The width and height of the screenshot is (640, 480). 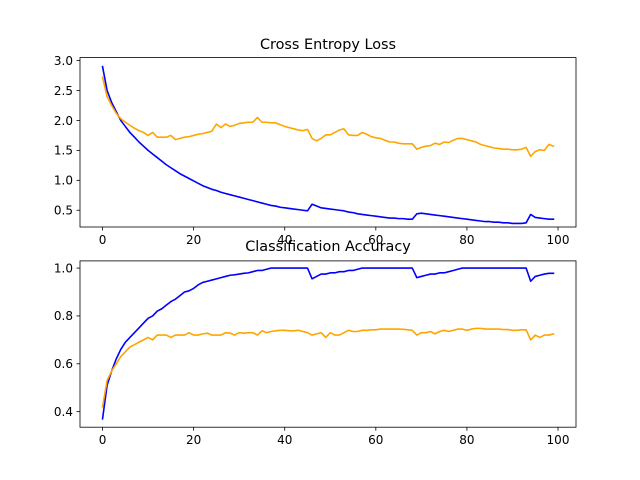 What do you see at coordinates (63, 151) in the screenshot?
I see `loss-y-tick-label-2: 1.5` at bounding box center [63, 151].